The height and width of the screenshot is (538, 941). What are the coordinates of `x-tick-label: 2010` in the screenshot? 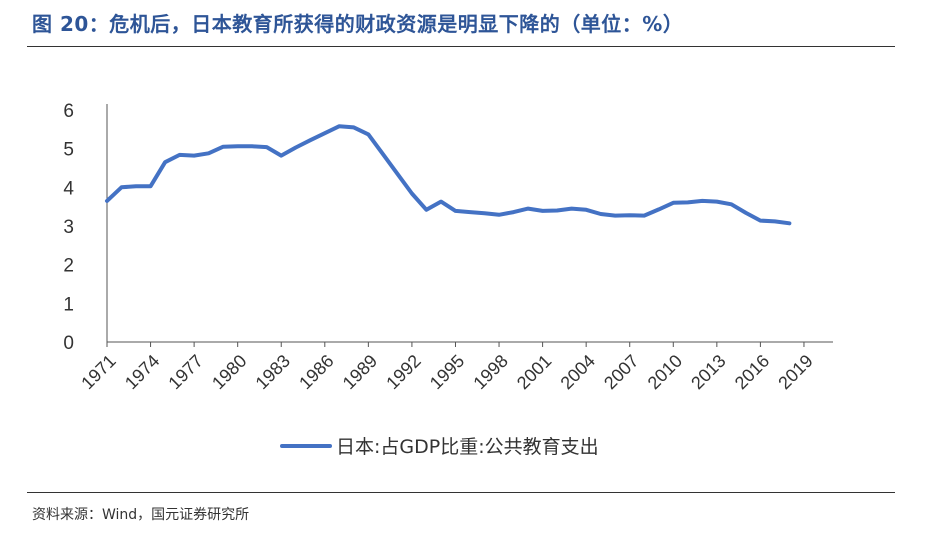 It's located at (665, 372).